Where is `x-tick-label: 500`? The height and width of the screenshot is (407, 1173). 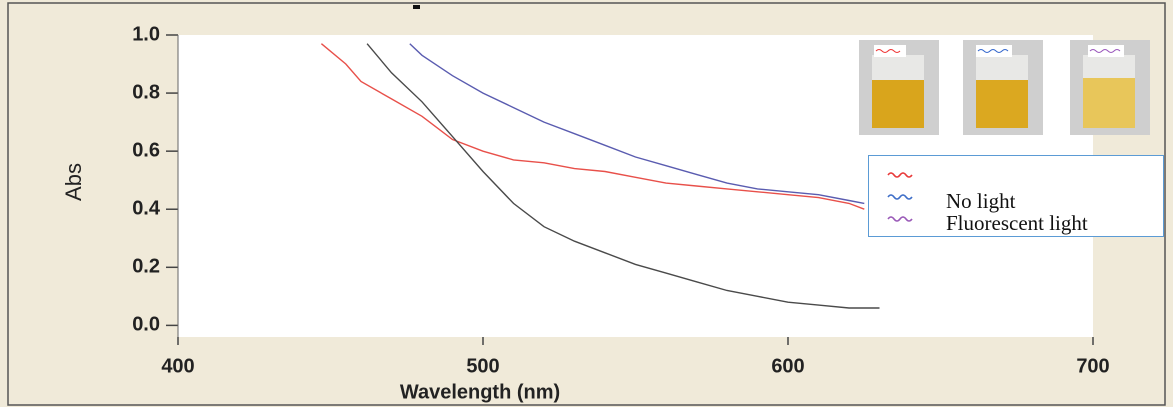 x-tick-label: 500 is located at coordinates (482, 366).